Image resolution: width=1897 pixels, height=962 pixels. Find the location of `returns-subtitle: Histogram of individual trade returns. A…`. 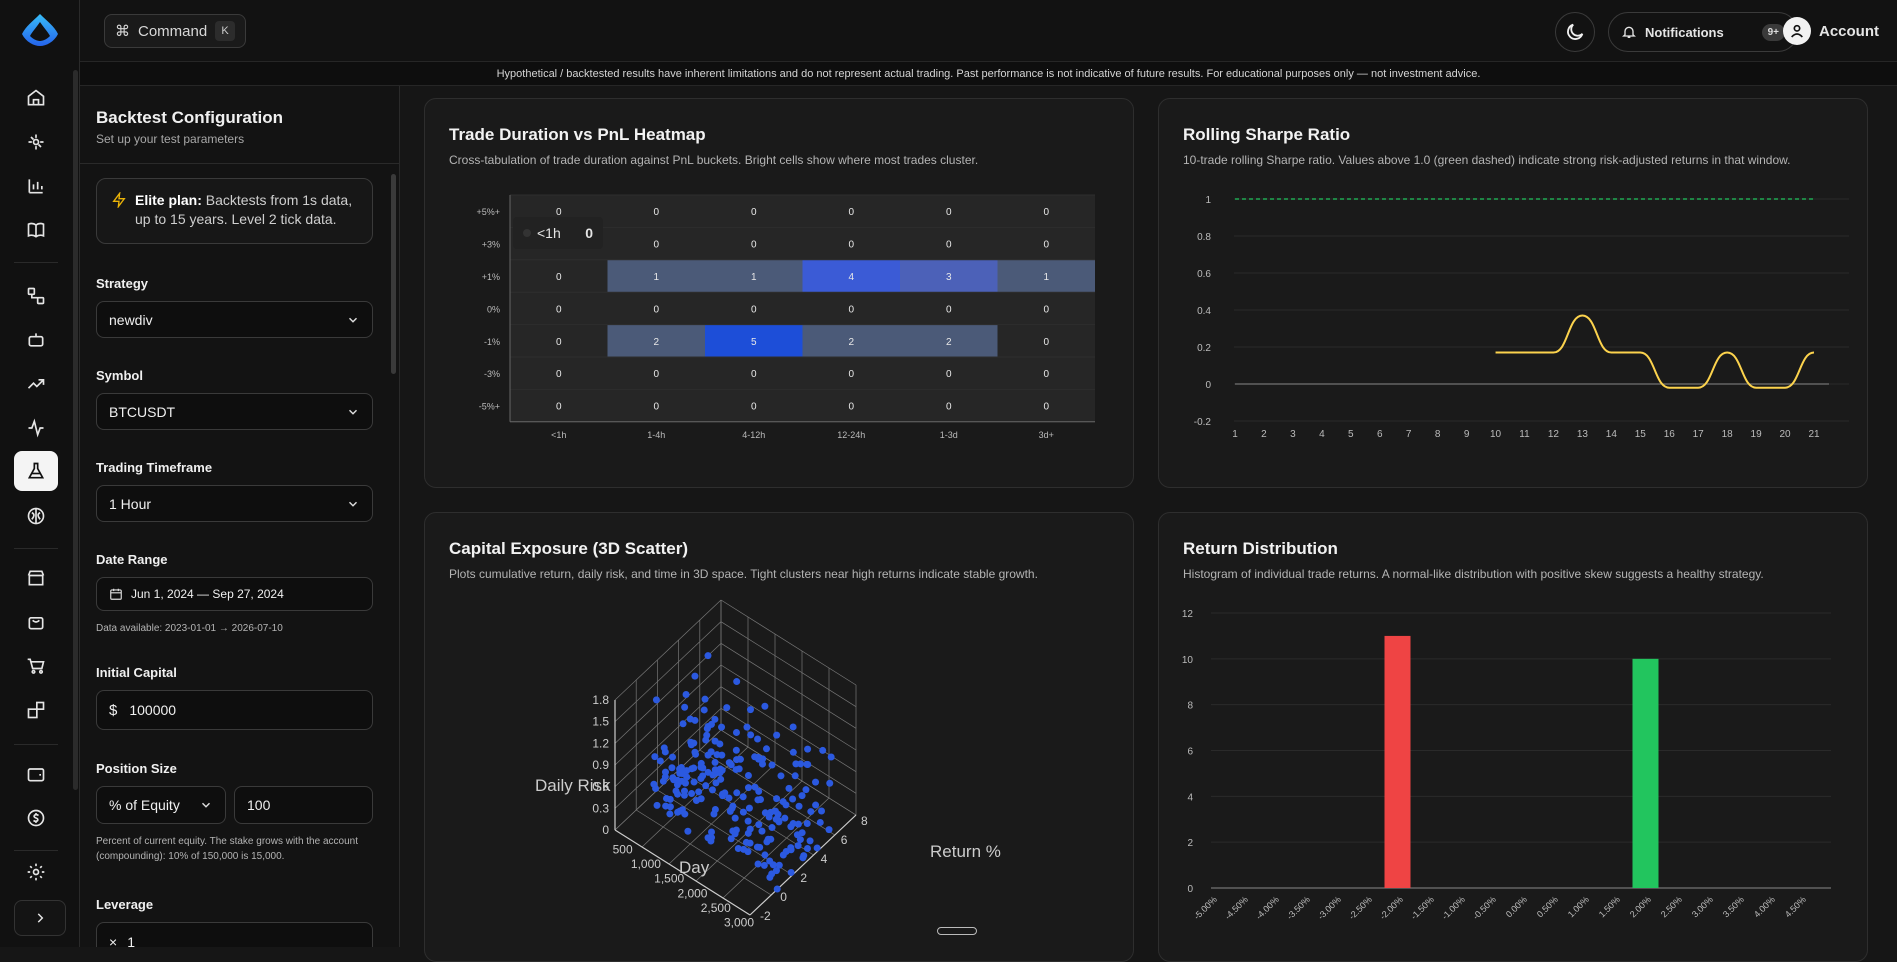

returns-subtitle: Histogram of individual trade returns. A… is located at coordinates (1473, 574).